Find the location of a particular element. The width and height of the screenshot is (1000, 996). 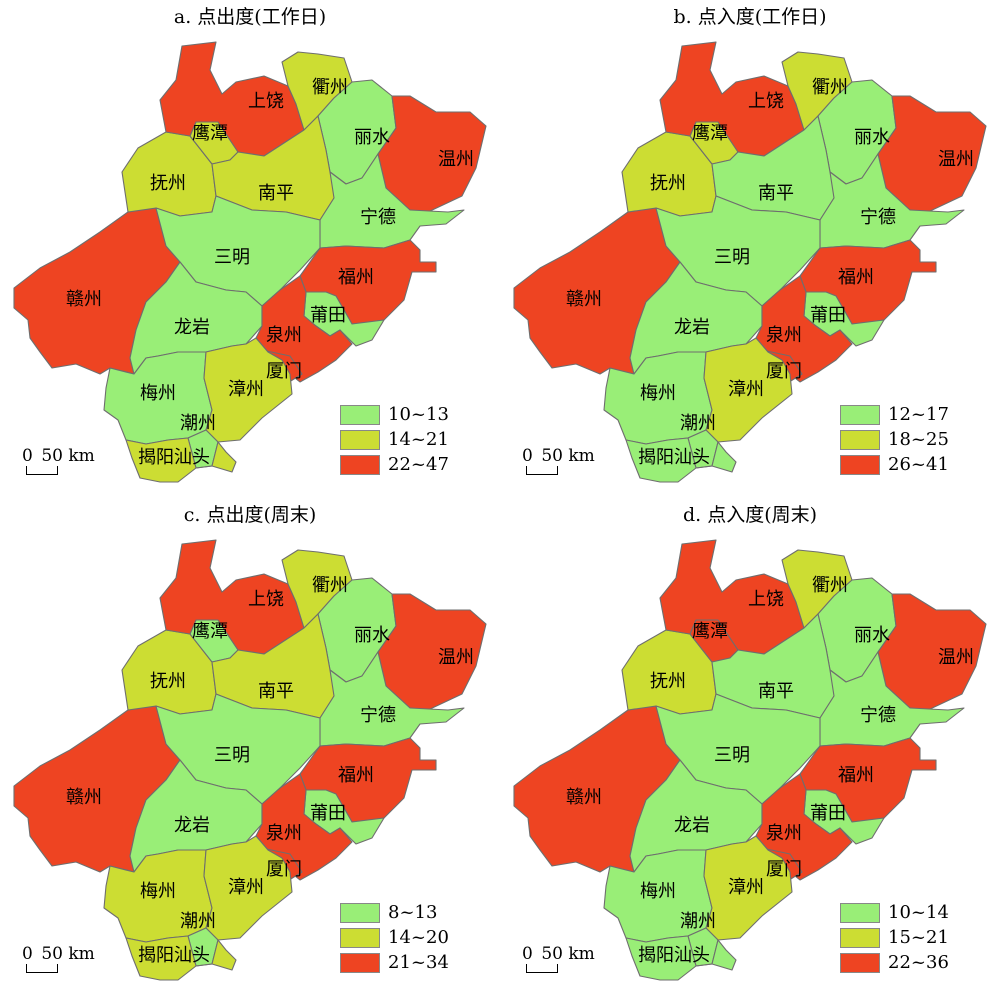

legend-item: 8~13 is located at coordinates (394, 912).